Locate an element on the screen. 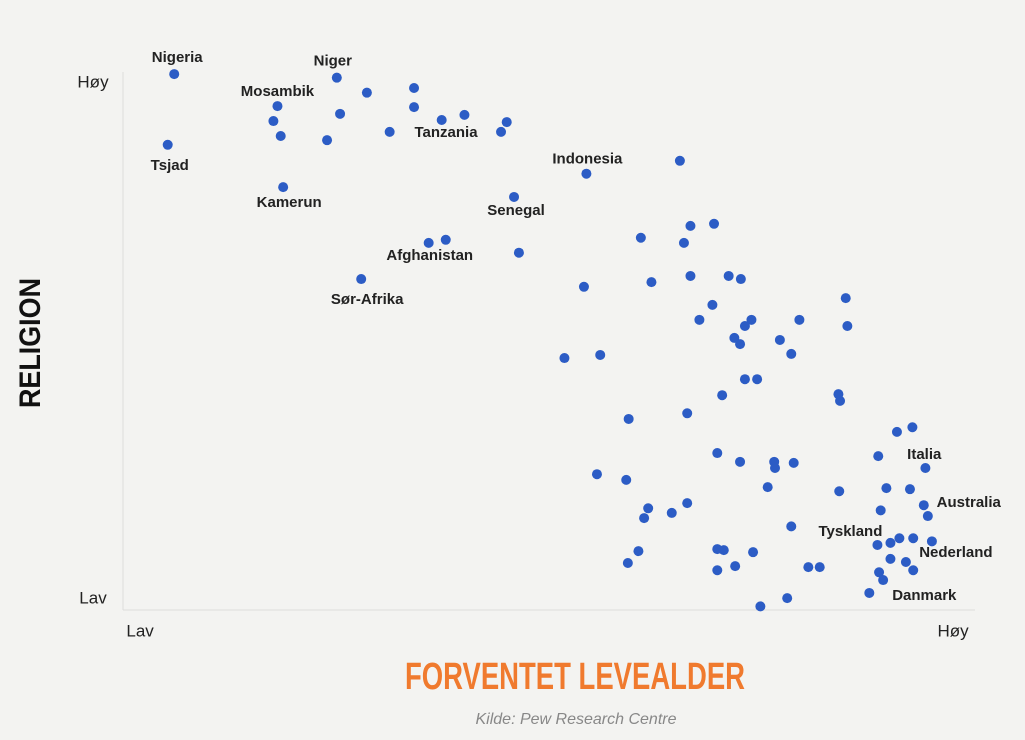  point-label: Tsjad is located at coordinates (170, 165).